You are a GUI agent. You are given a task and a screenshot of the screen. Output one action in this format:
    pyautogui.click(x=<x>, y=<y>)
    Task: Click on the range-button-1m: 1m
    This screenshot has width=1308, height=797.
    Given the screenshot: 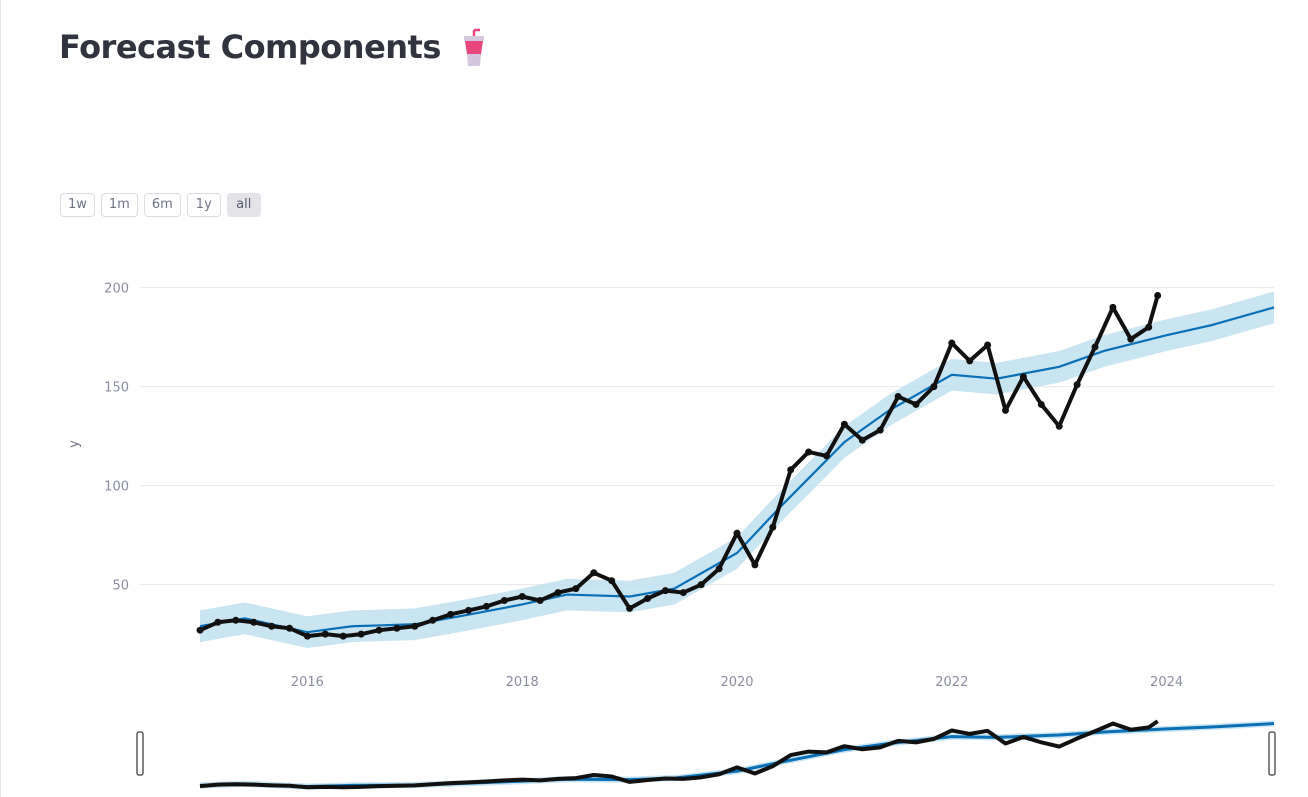 What is the action you would take?
    pyautogui.click(x=119, y=205)
    